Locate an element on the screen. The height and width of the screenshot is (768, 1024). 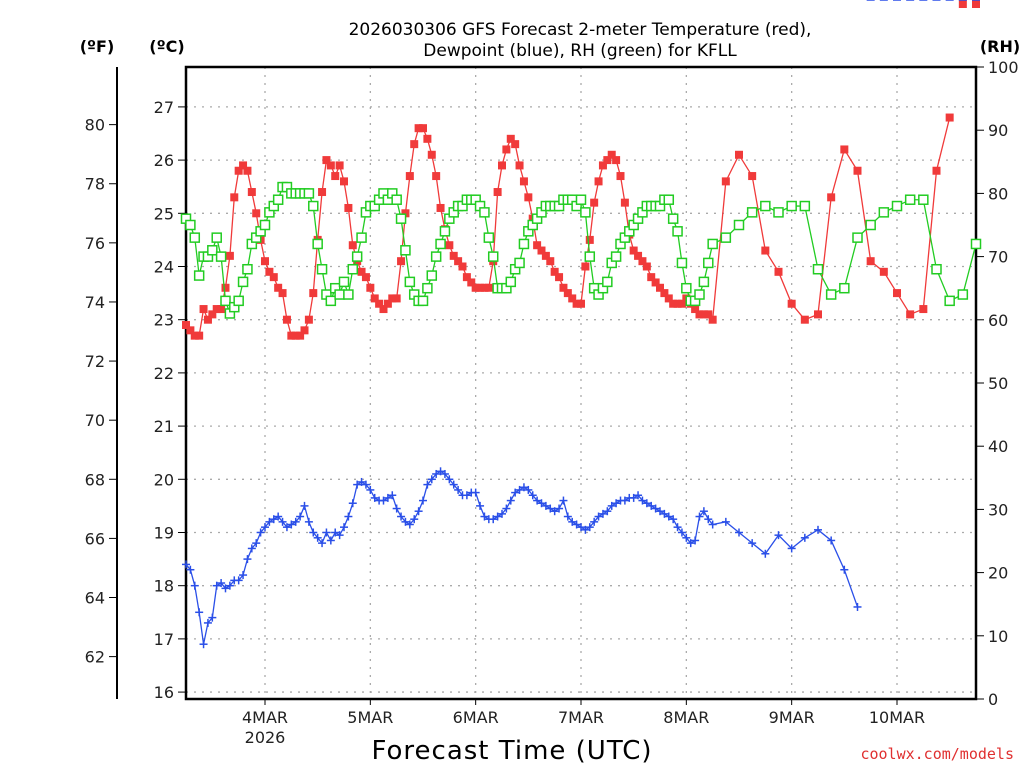
x-axis-label: Forecast Time (UTC) is located at coordinates (511, 751).